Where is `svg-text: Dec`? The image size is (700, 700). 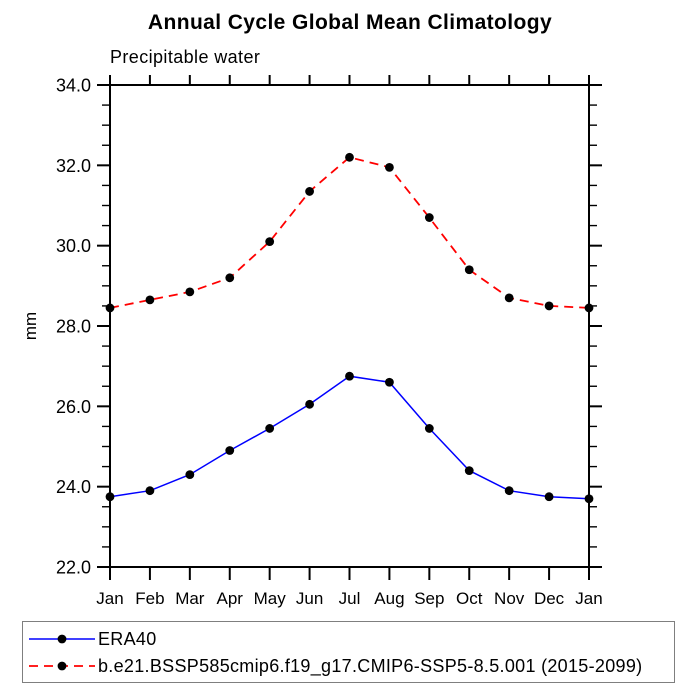
svg-text: Dec is located at coordinates (549, 598).